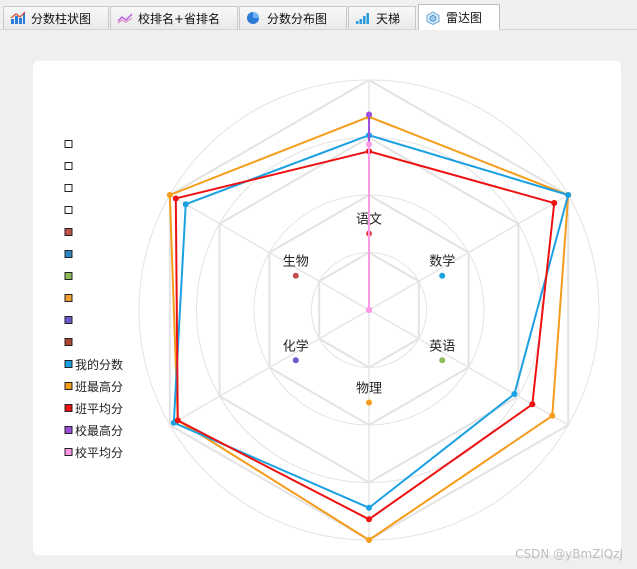  Describe the element at coordinates (296, 346) in the screenshot. I see `indicator-label: 化学` at that location.